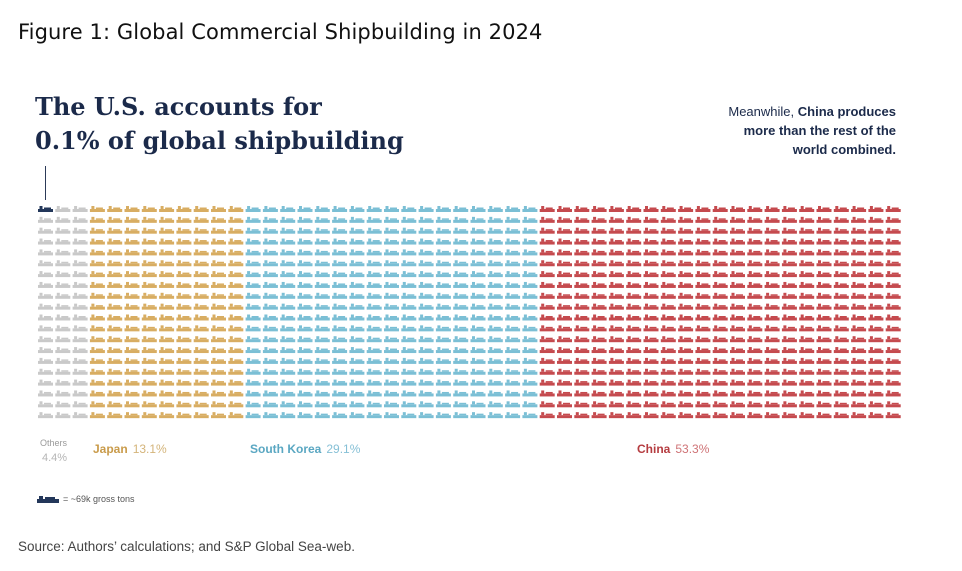 Image resolution: width=962 pixels, height=571 pixels. I want to click on label-japan-pct: 13.1%, so click(149, 449).